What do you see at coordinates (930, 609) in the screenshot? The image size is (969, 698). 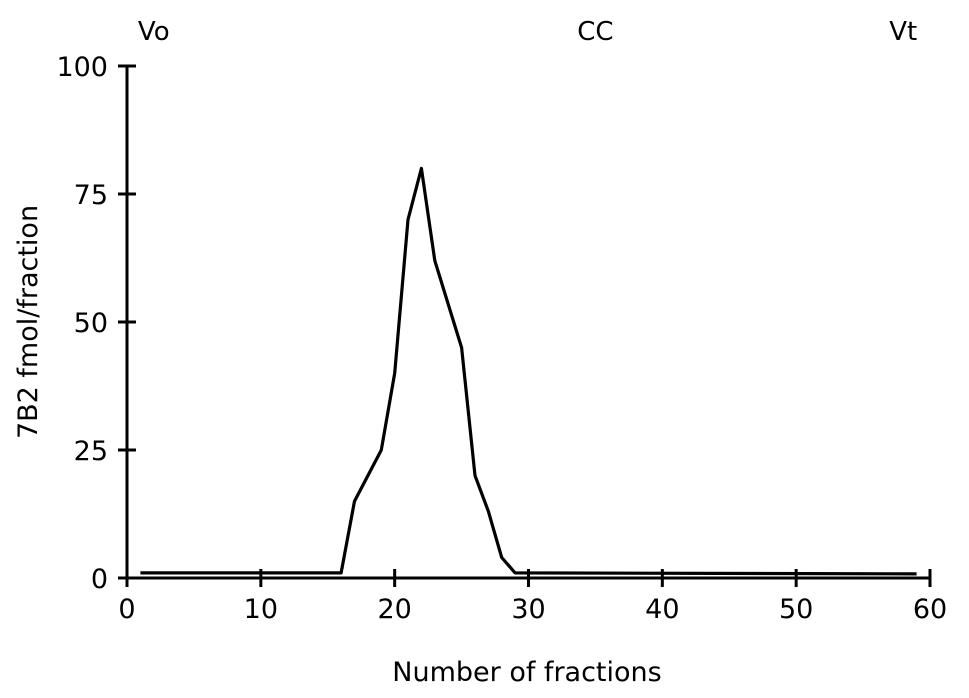 I see `x-tick-label: 60` at bounding box center [930, 609].